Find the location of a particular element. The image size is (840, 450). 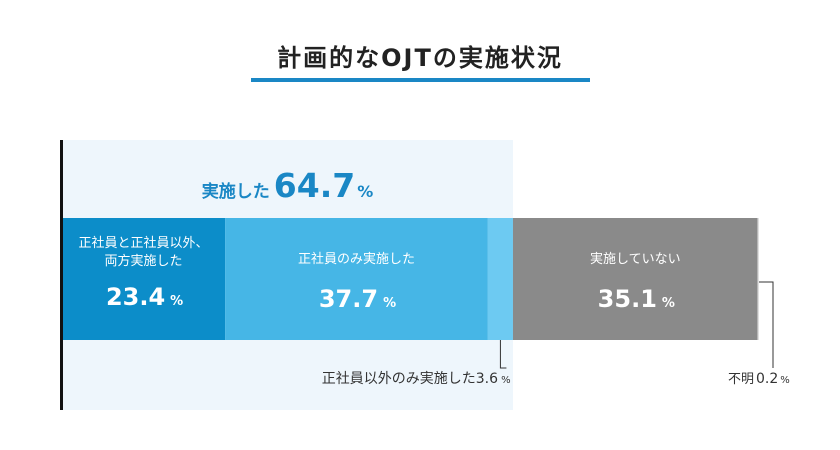

implemented-total-unit: % is located at coordinates (365, 191).